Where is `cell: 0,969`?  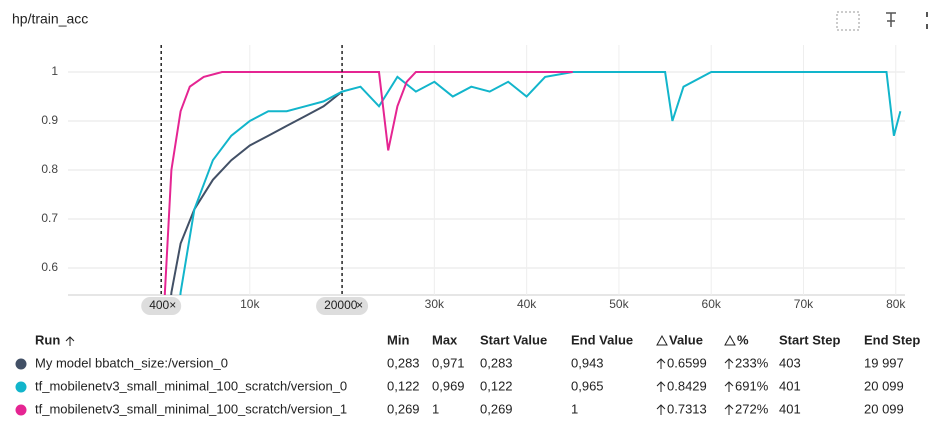
cell: 0,969 is located at coordinates (448, 385).